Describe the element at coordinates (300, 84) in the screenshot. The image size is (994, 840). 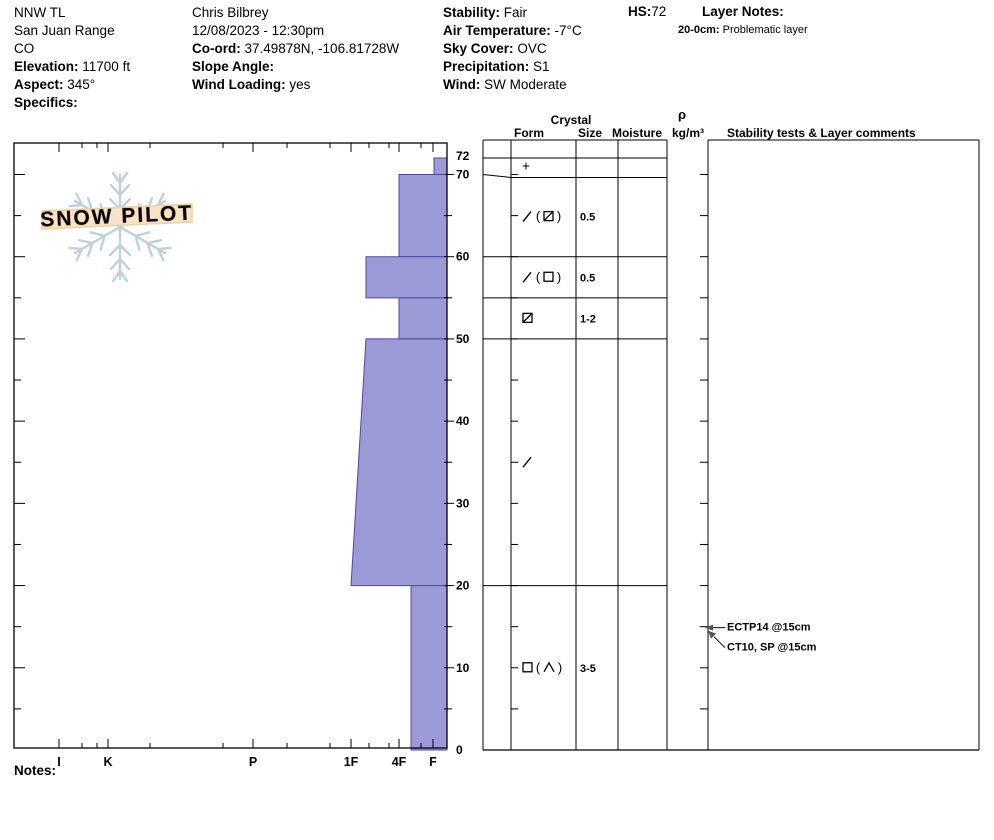
I see `info-value: yes` at that location.